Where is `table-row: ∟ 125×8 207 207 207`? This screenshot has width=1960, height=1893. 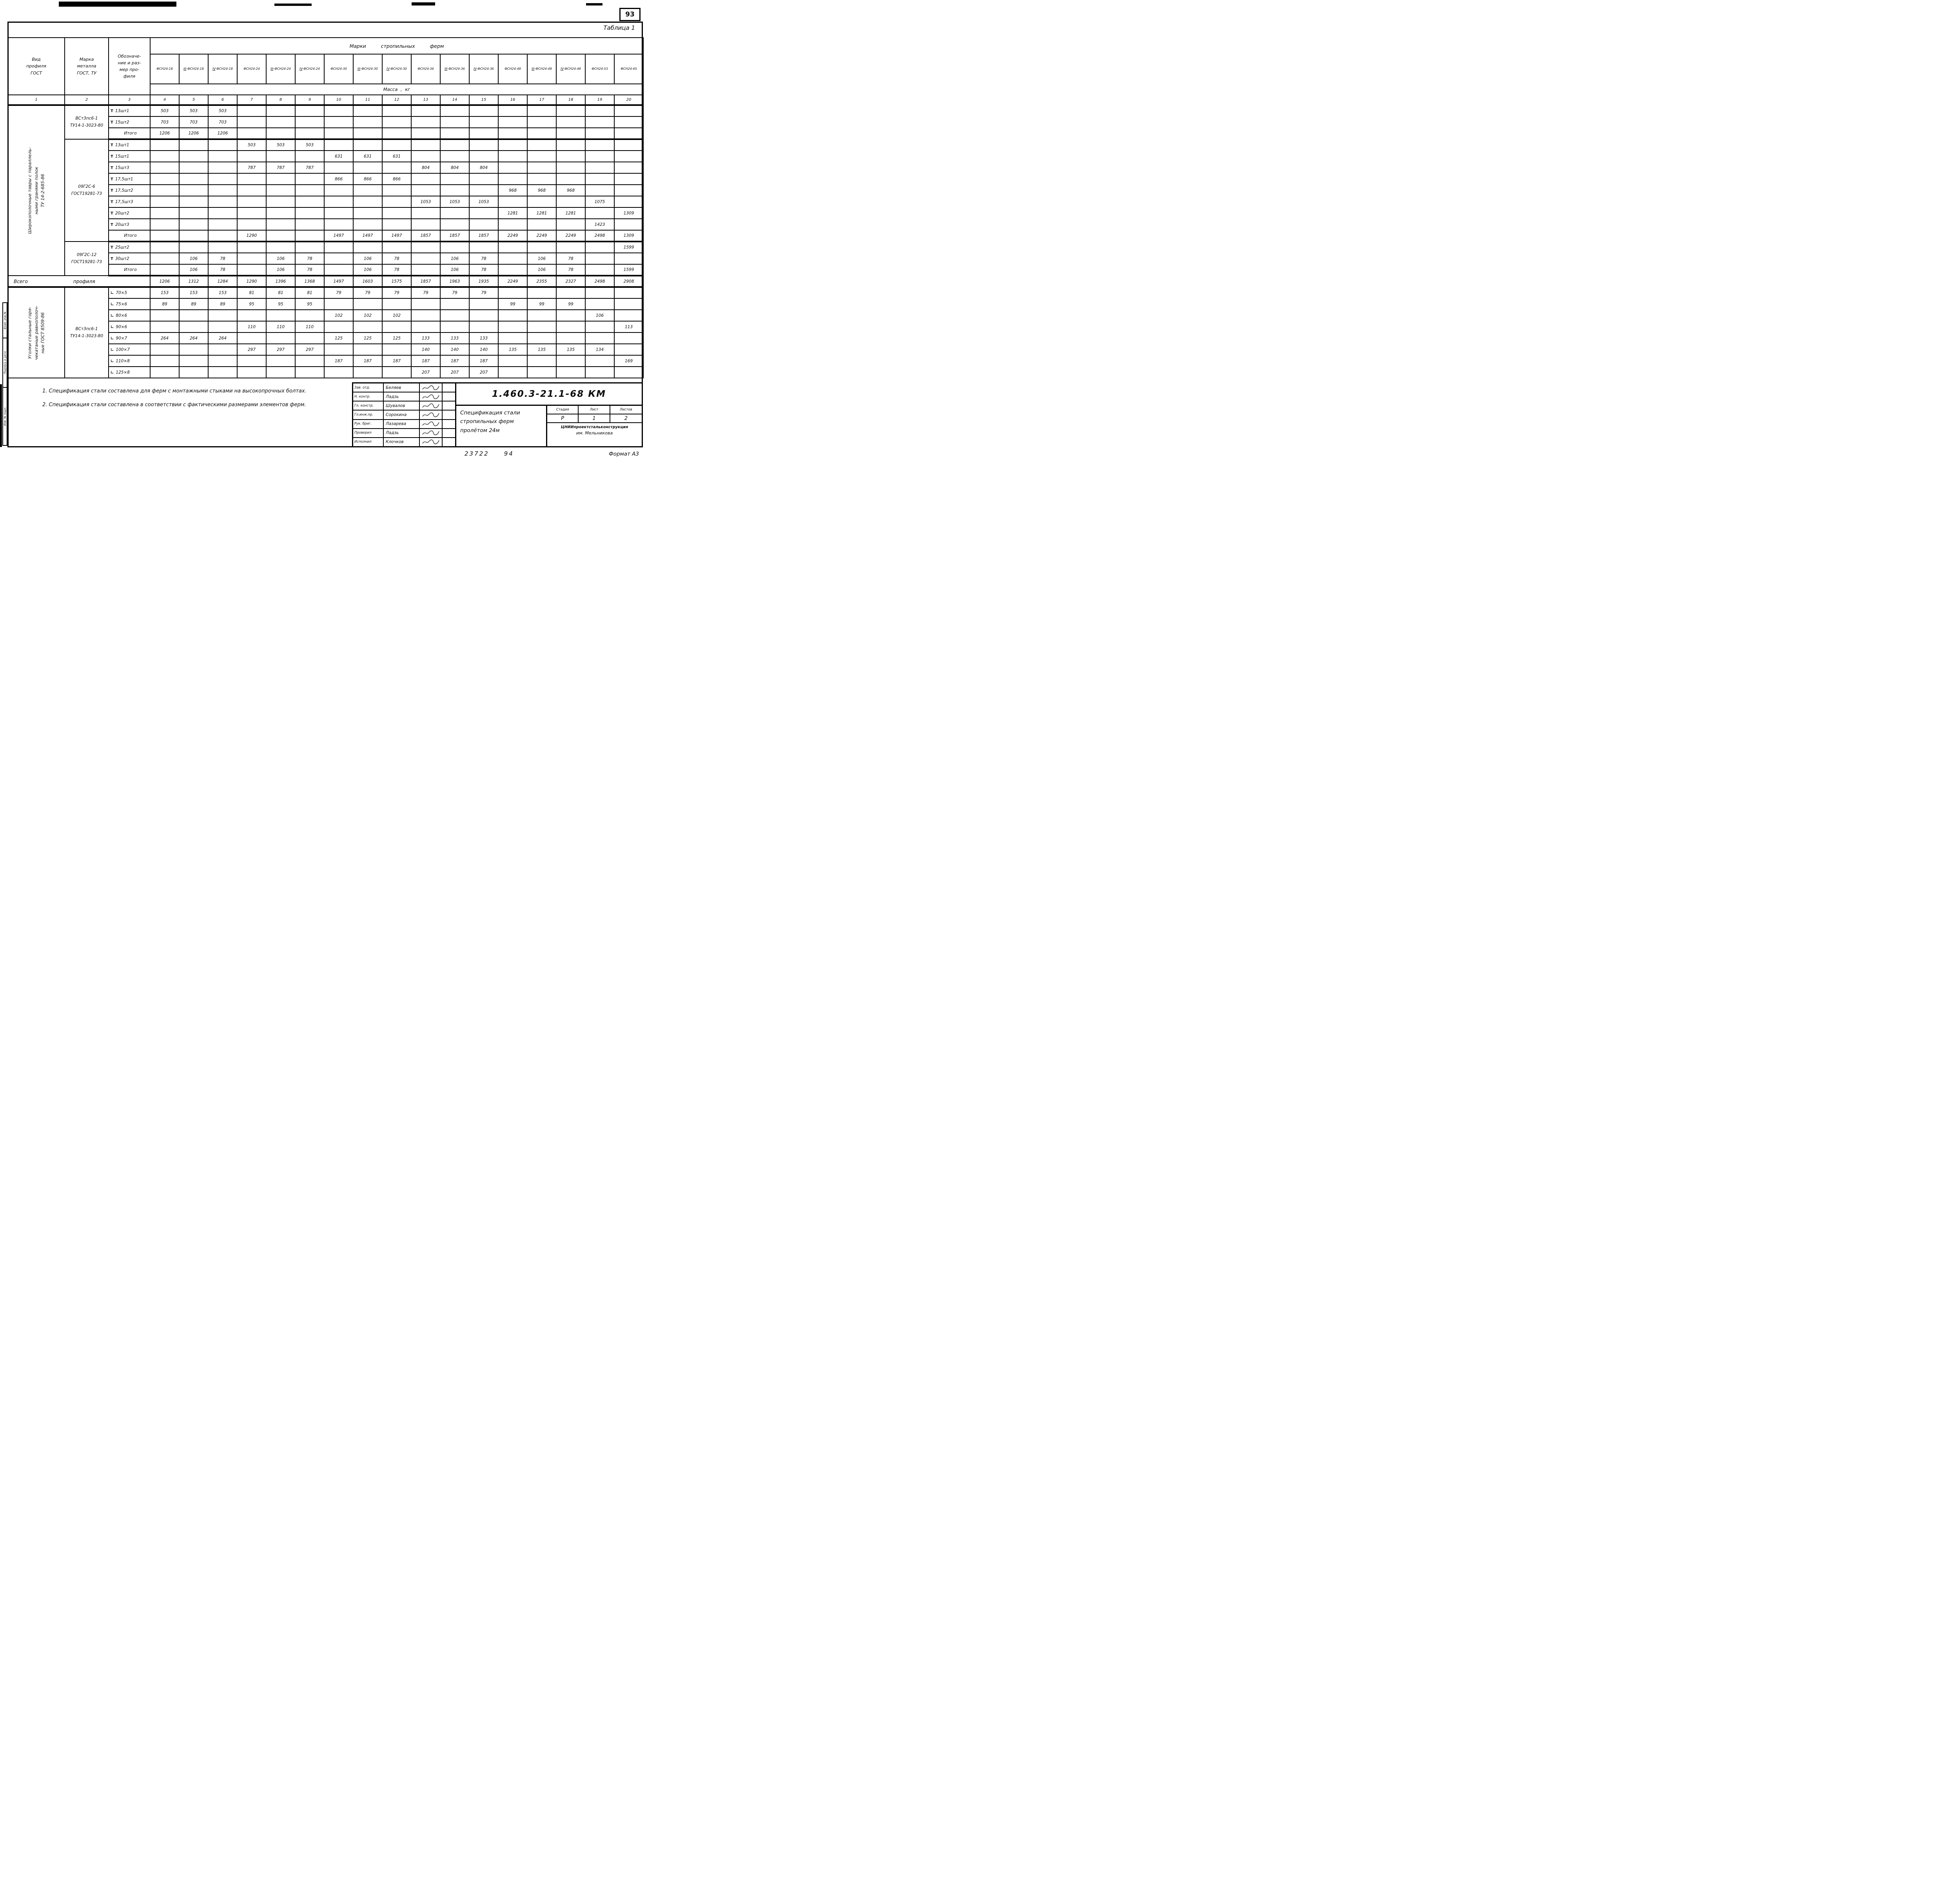
table-row: ∟ 125×8 207 207 207 is located at coordinates (326, 372).